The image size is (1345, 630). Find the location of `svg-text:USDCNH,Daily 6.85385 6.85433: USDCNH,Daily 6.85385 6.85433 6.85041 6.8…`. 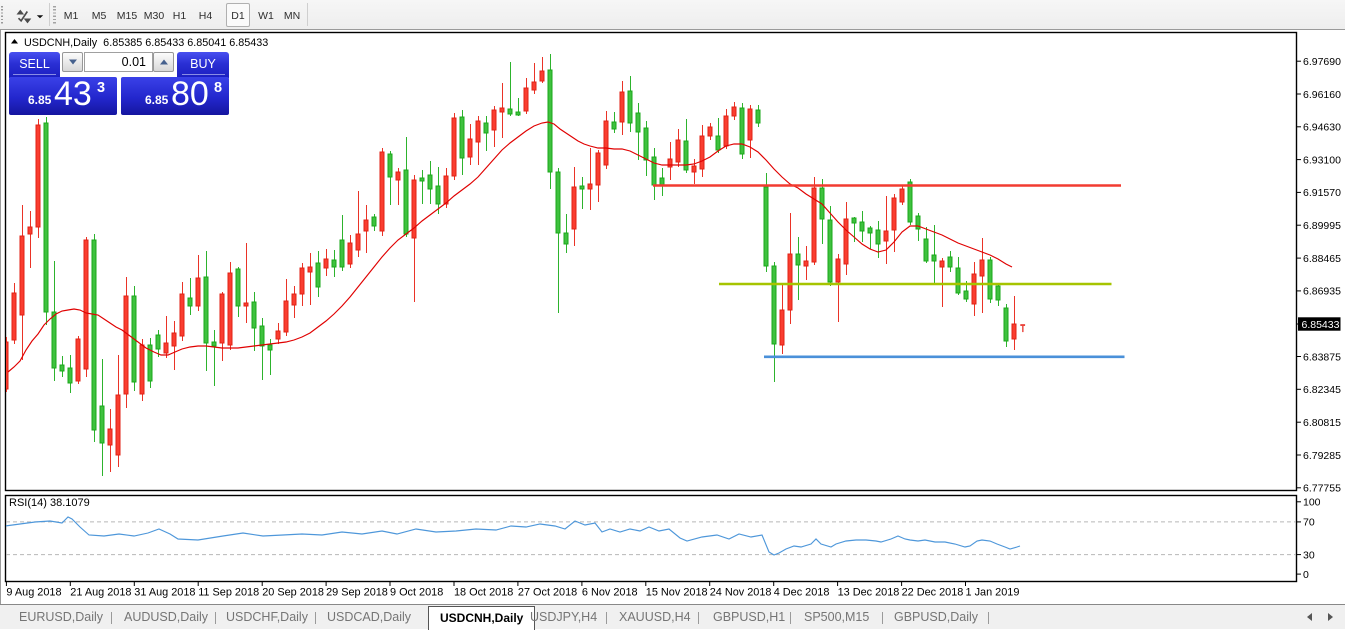

svg-text:USDCNH,Daily 6.85385 6.85433: USDCNH,Daily 6.85385 6.85433 6.85041 6.8… is located at coordinates (146, 43).